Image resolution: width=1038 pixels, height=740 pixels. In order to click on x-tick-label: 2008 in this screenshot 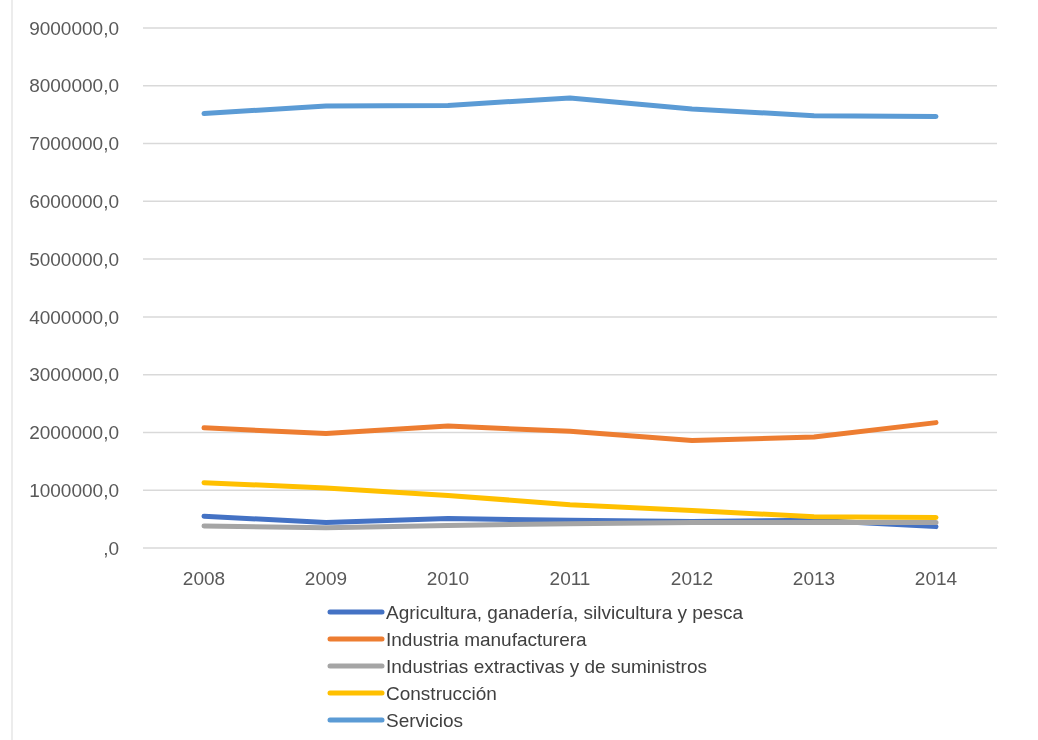, I will do `click(204, 578)`.